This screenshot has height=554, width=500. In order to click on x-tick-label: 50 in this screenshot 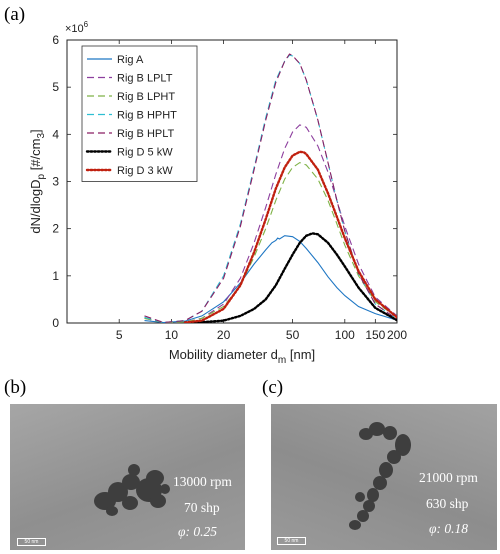, I will do `click(293, 335)`.